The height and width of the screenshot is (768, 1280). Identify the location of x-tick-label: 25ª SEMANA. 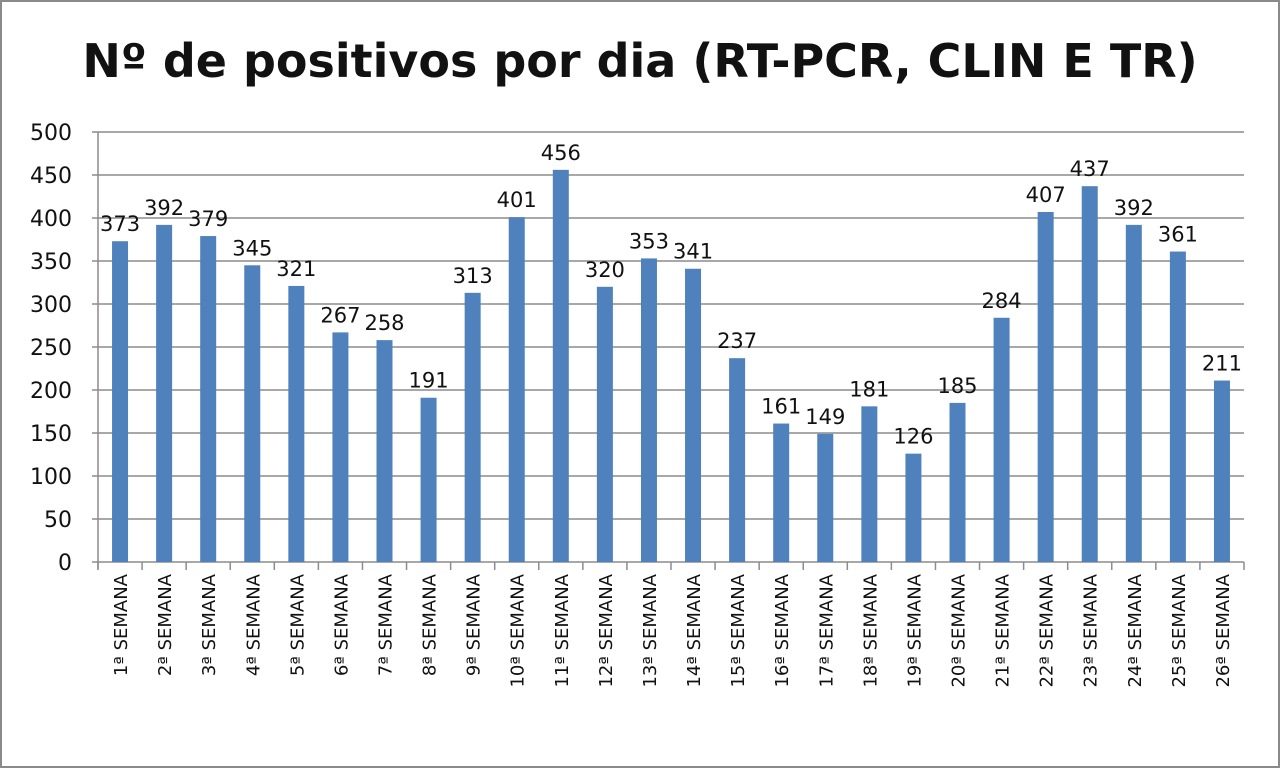
(1179, 630).